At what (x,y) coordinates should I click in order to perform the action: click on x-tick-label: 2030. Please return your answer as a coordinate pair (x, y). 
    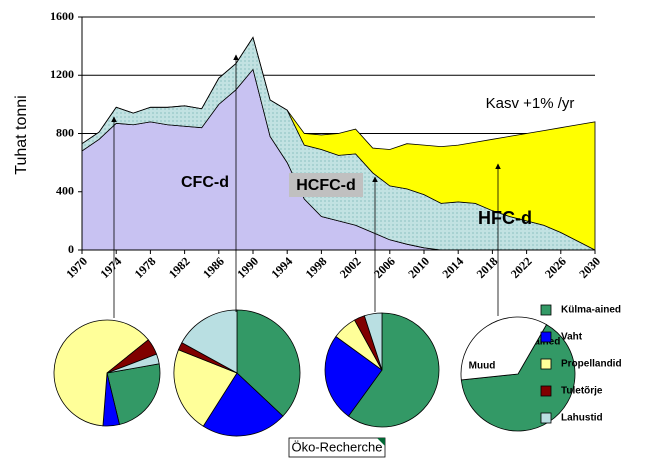
    Looking at the image, I should click on (589, 267).